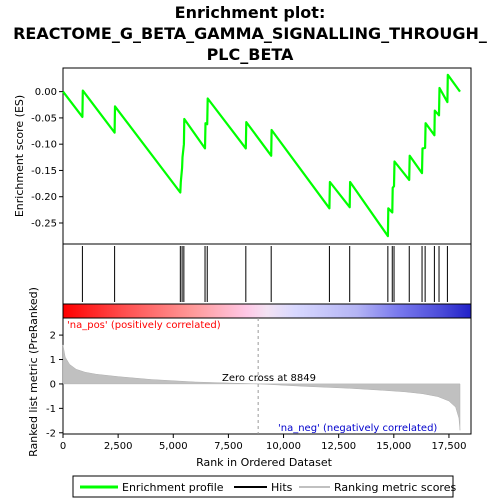  What do you see at coordinates (173, 446) in the screenshot?
I see `x-tick-label: 5,000` at bounding box center [173, 446].